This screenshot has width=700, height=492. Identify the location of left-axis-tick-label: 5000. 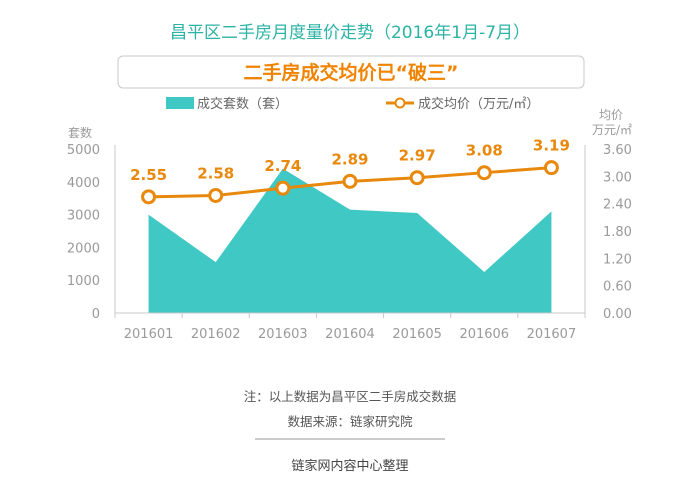
(83, 150).